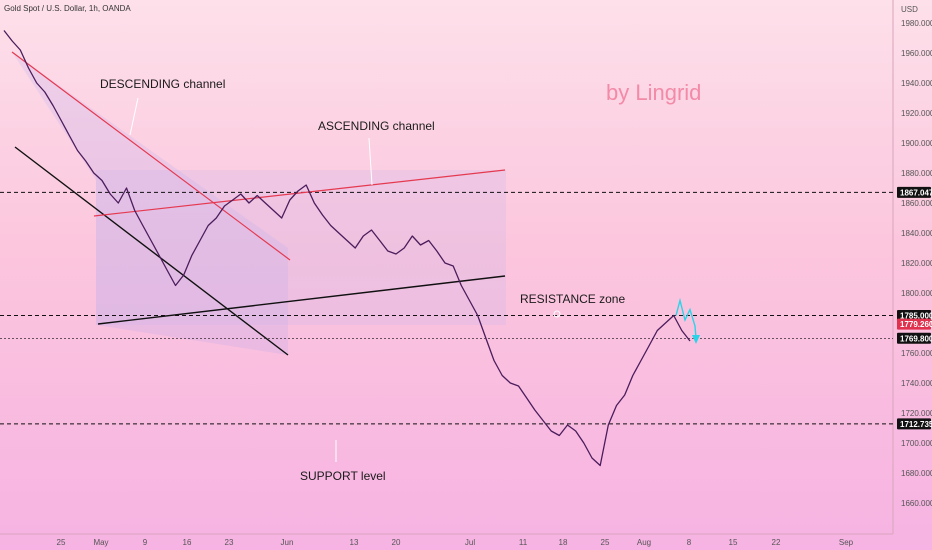  What do you see at coordinates (686, 318) in the screenshot?
I see `projection-path` at bounding box center [686, 318].